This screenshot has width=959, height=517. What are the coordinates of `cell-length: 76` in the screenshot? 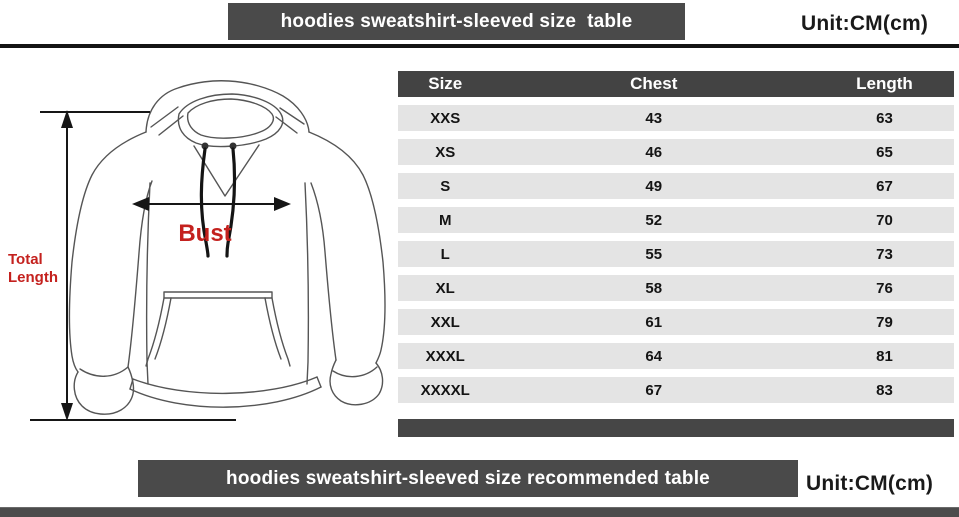 It's located at (884, 288).